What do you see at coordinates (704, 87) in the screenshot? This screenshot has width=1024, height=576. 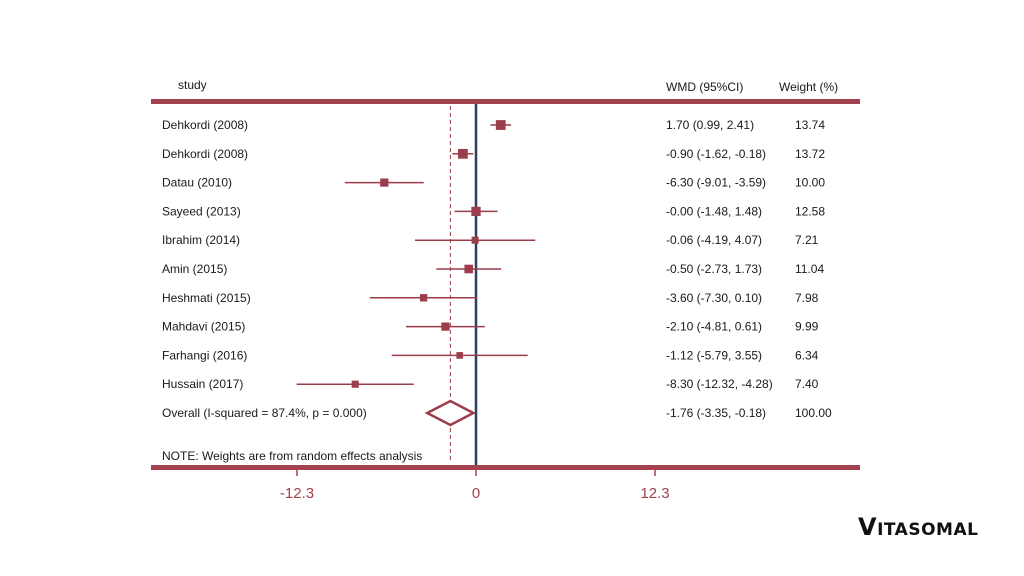 I see `header-effect: WMD (95%CI)` at bounding box center [704, 87].